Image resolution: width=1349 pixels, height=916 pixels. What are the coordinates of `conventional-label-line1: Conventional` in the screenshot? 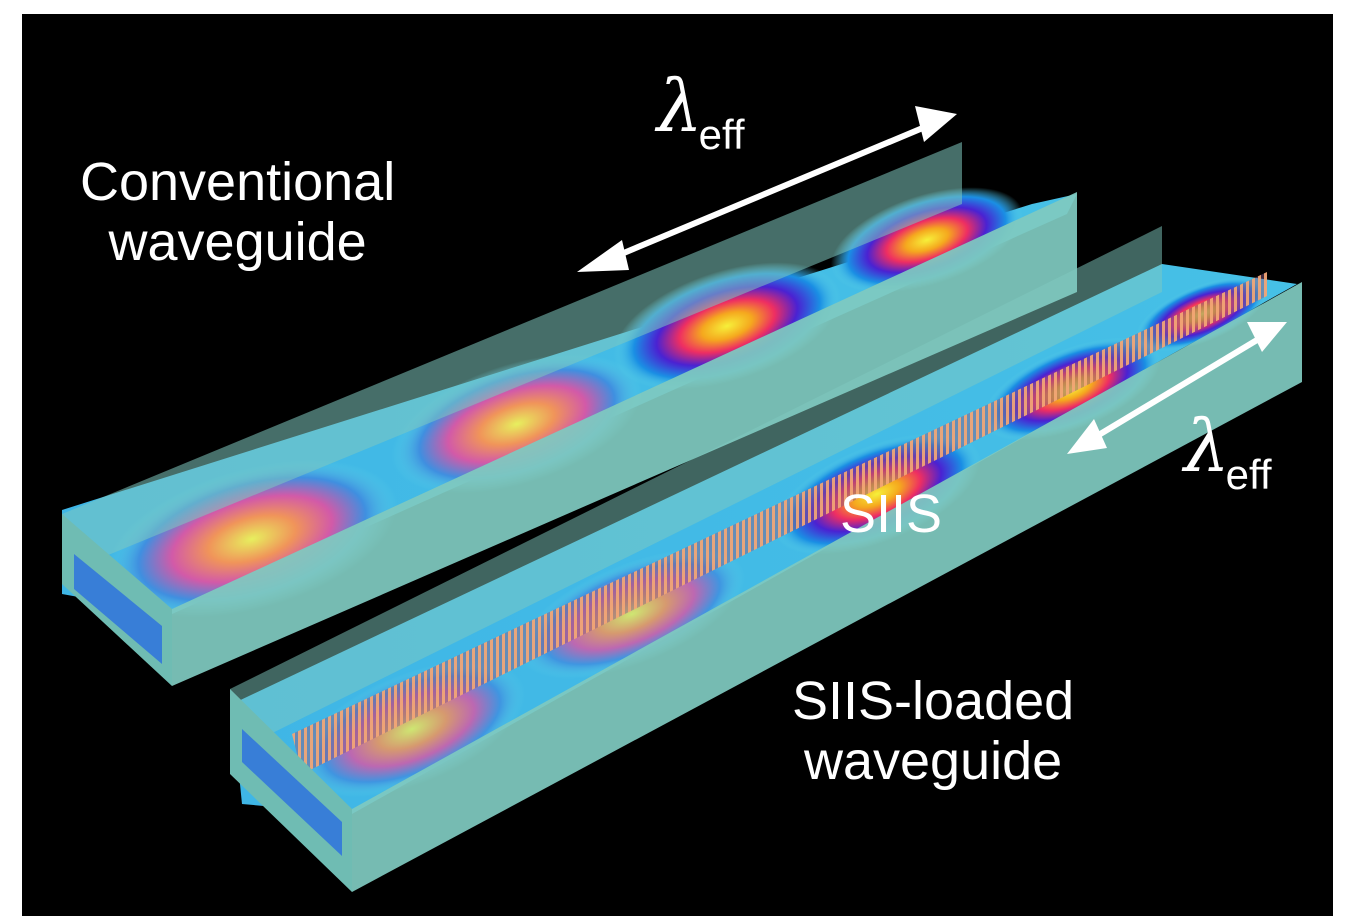 It's located at (238, 182).